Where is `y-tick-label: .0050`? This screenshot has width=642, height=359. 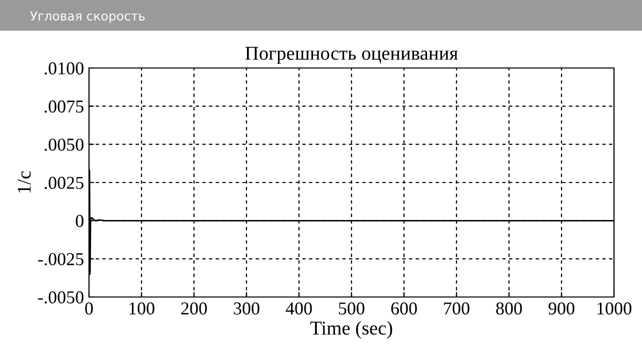
y-tick-label: .0050 is located at coordinates (64, 144).